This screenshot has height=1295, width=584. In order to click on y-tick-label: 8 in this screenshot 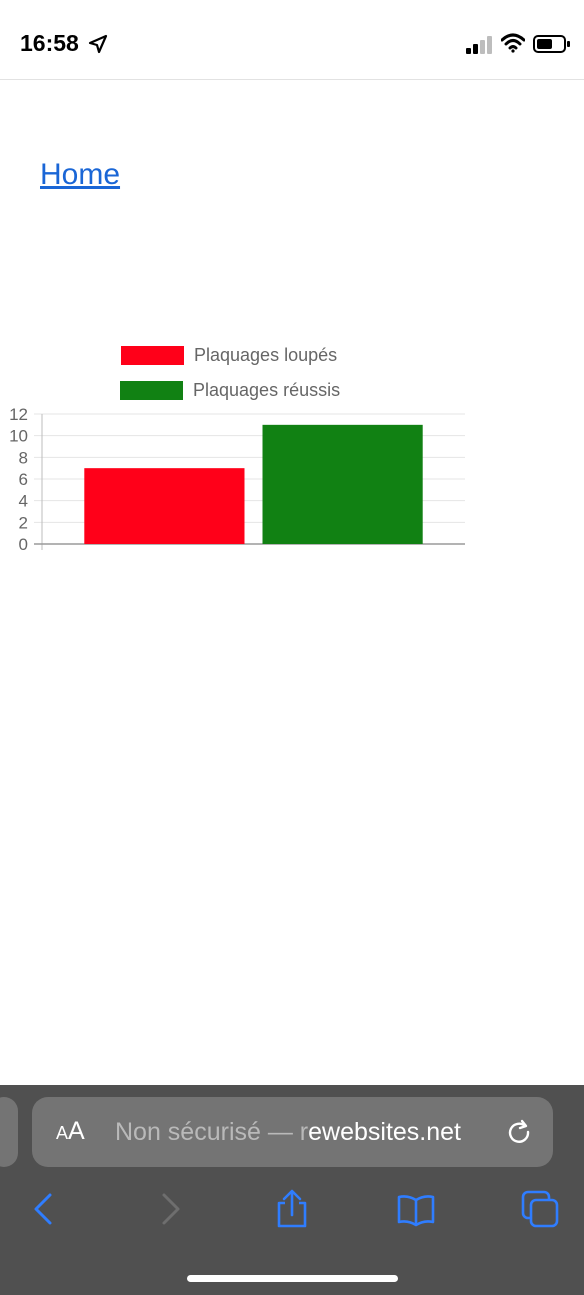, I will do `click(23, 457)`.